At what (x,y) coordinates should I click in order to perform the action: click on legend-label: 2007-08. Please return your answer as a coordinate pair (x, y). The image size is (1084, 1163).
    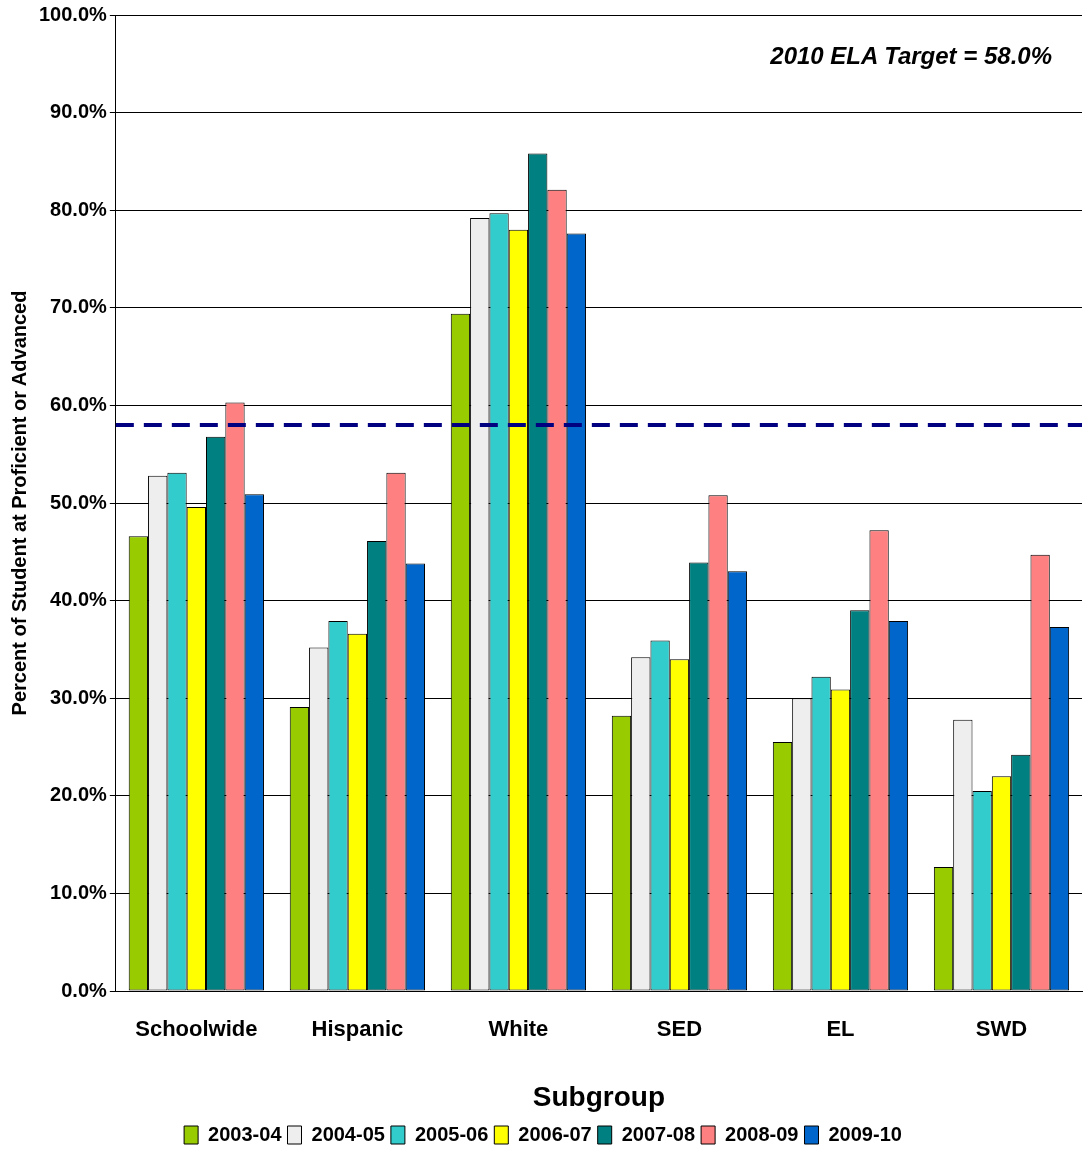
    Looking at the image, I should click on (658, 1133).